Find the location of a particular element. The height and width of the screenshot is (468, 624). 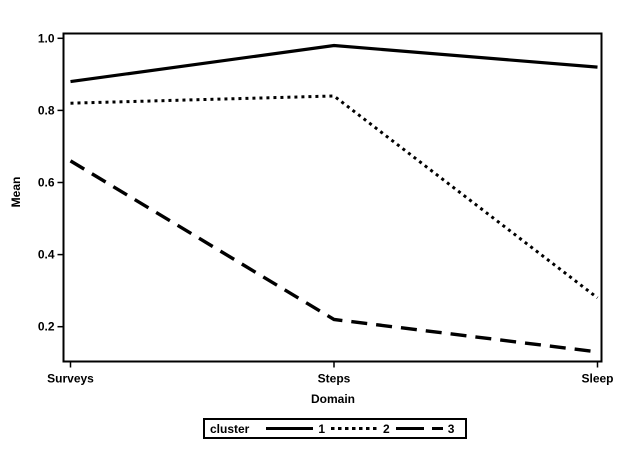

y-tick-label: 0.8 is located at coordinates (46, 110).